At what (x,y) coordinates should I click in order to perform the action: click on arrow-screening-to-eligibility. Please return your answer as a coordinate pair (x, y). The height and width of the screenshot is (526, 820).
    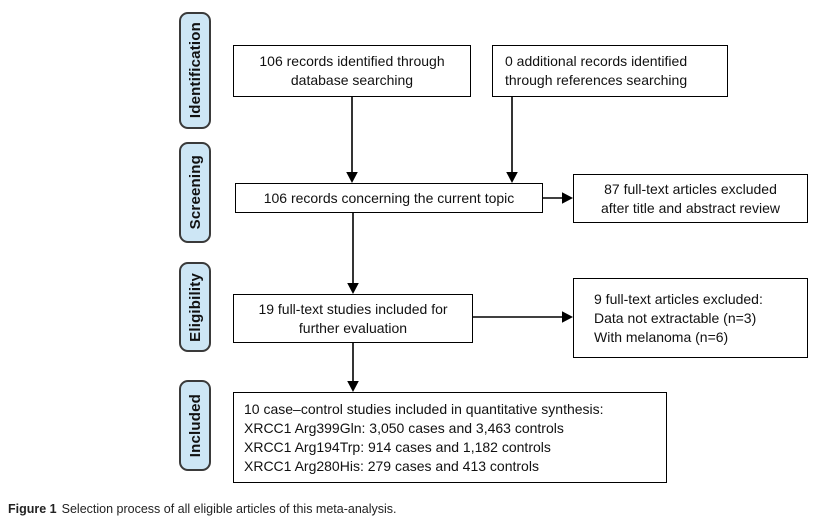
    Looking at the image, I should click on (353, 253).